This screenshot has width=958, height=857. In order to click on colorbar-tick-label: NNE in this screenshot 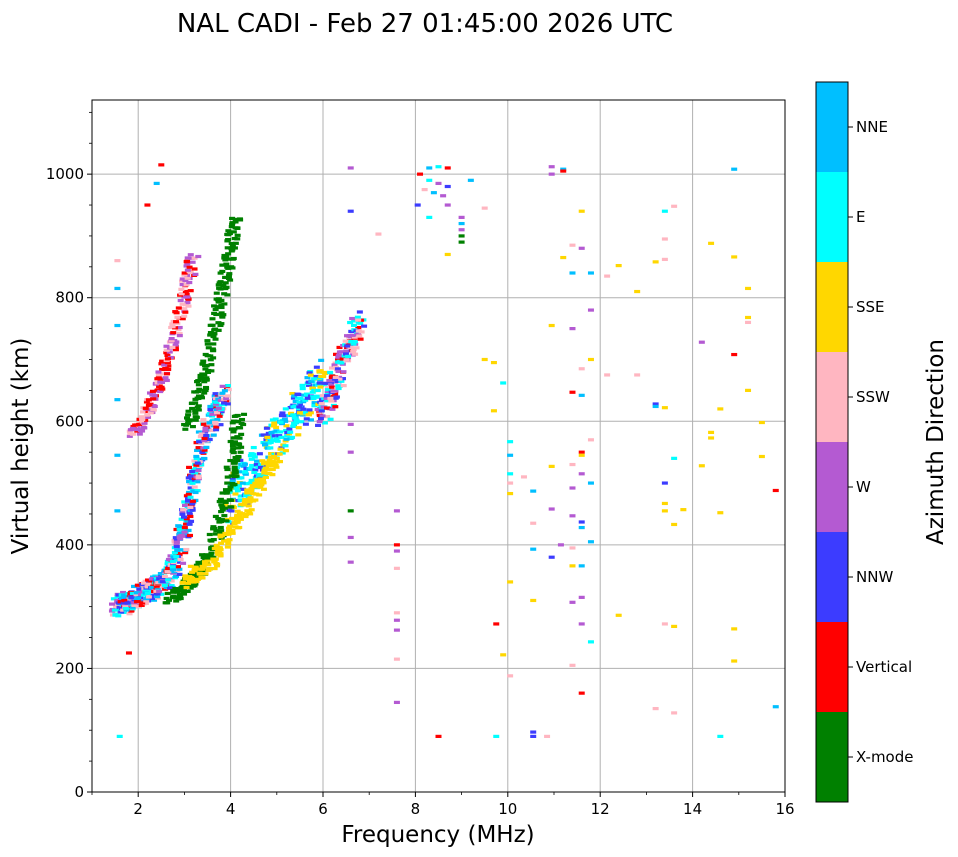, I will do `click(872, 127)`.